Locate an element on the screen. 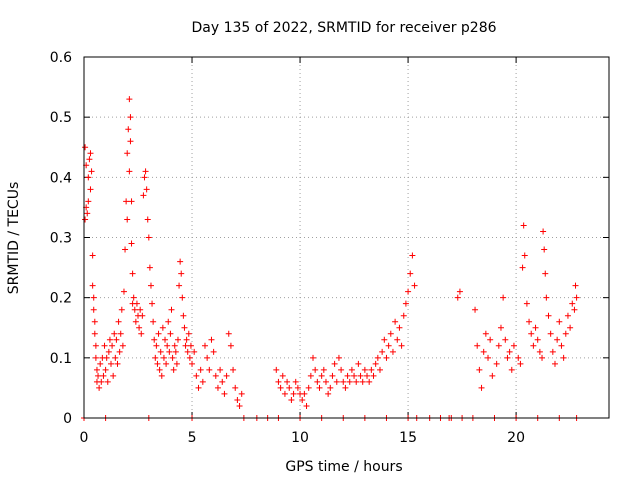 The image size is (640, 485). x-tick-label: 20 is located at coordinates (516, 438).